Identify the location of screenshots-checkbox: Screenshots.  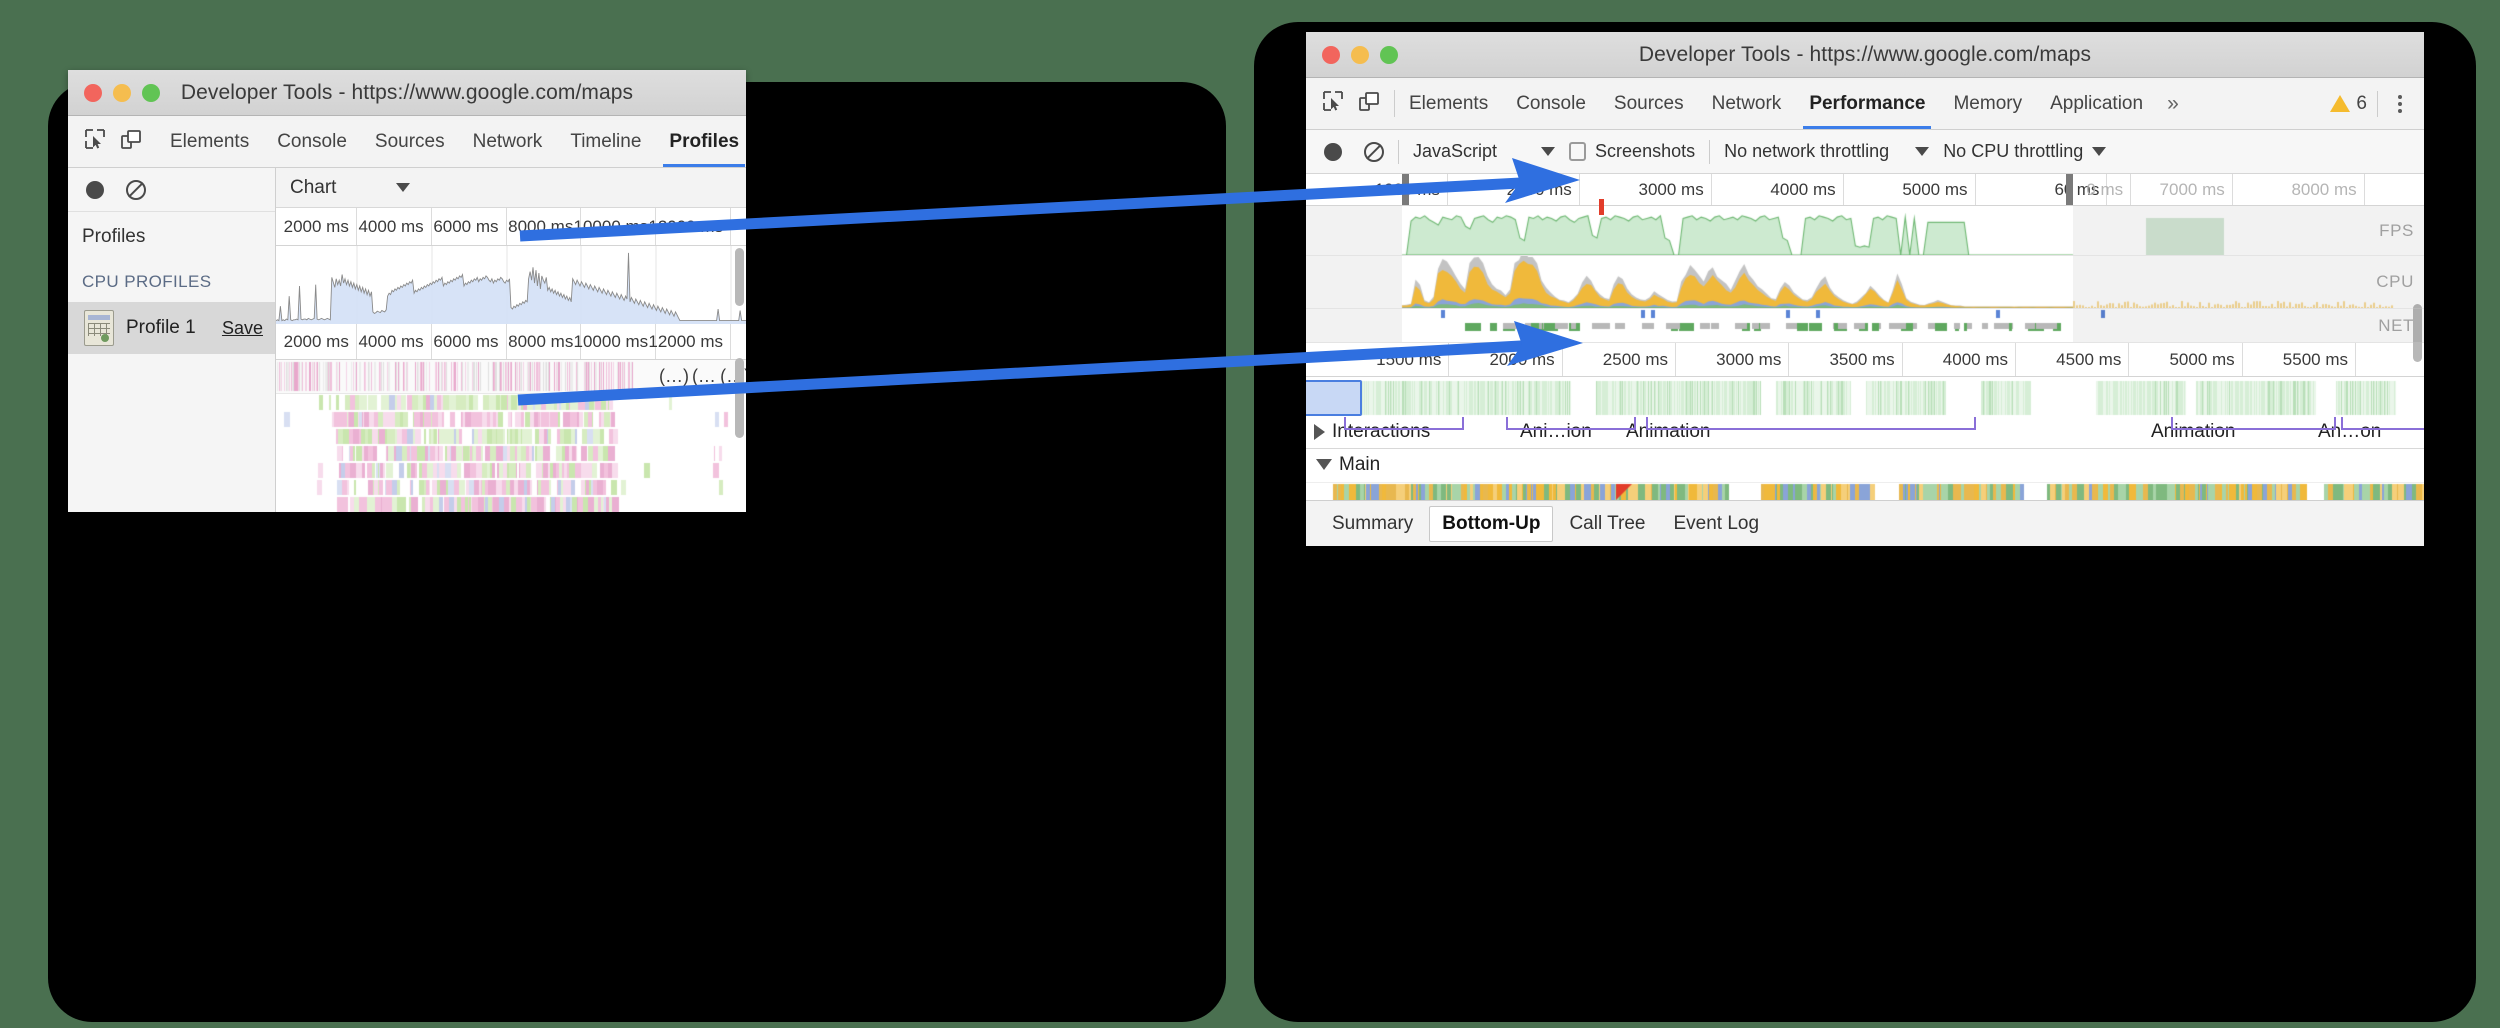
(1632, 151).